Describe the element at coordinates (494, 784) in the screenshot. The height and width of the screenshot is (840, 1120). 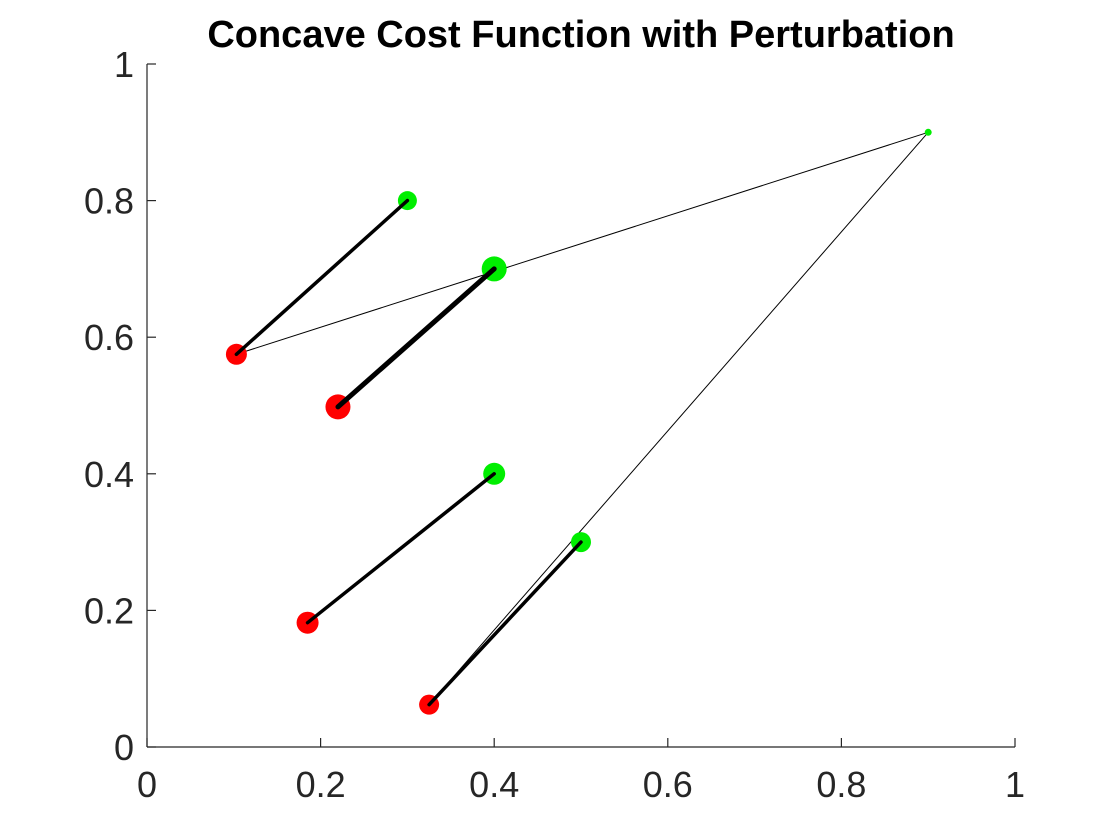
I see `x-tick-label: 0.4` at that location.